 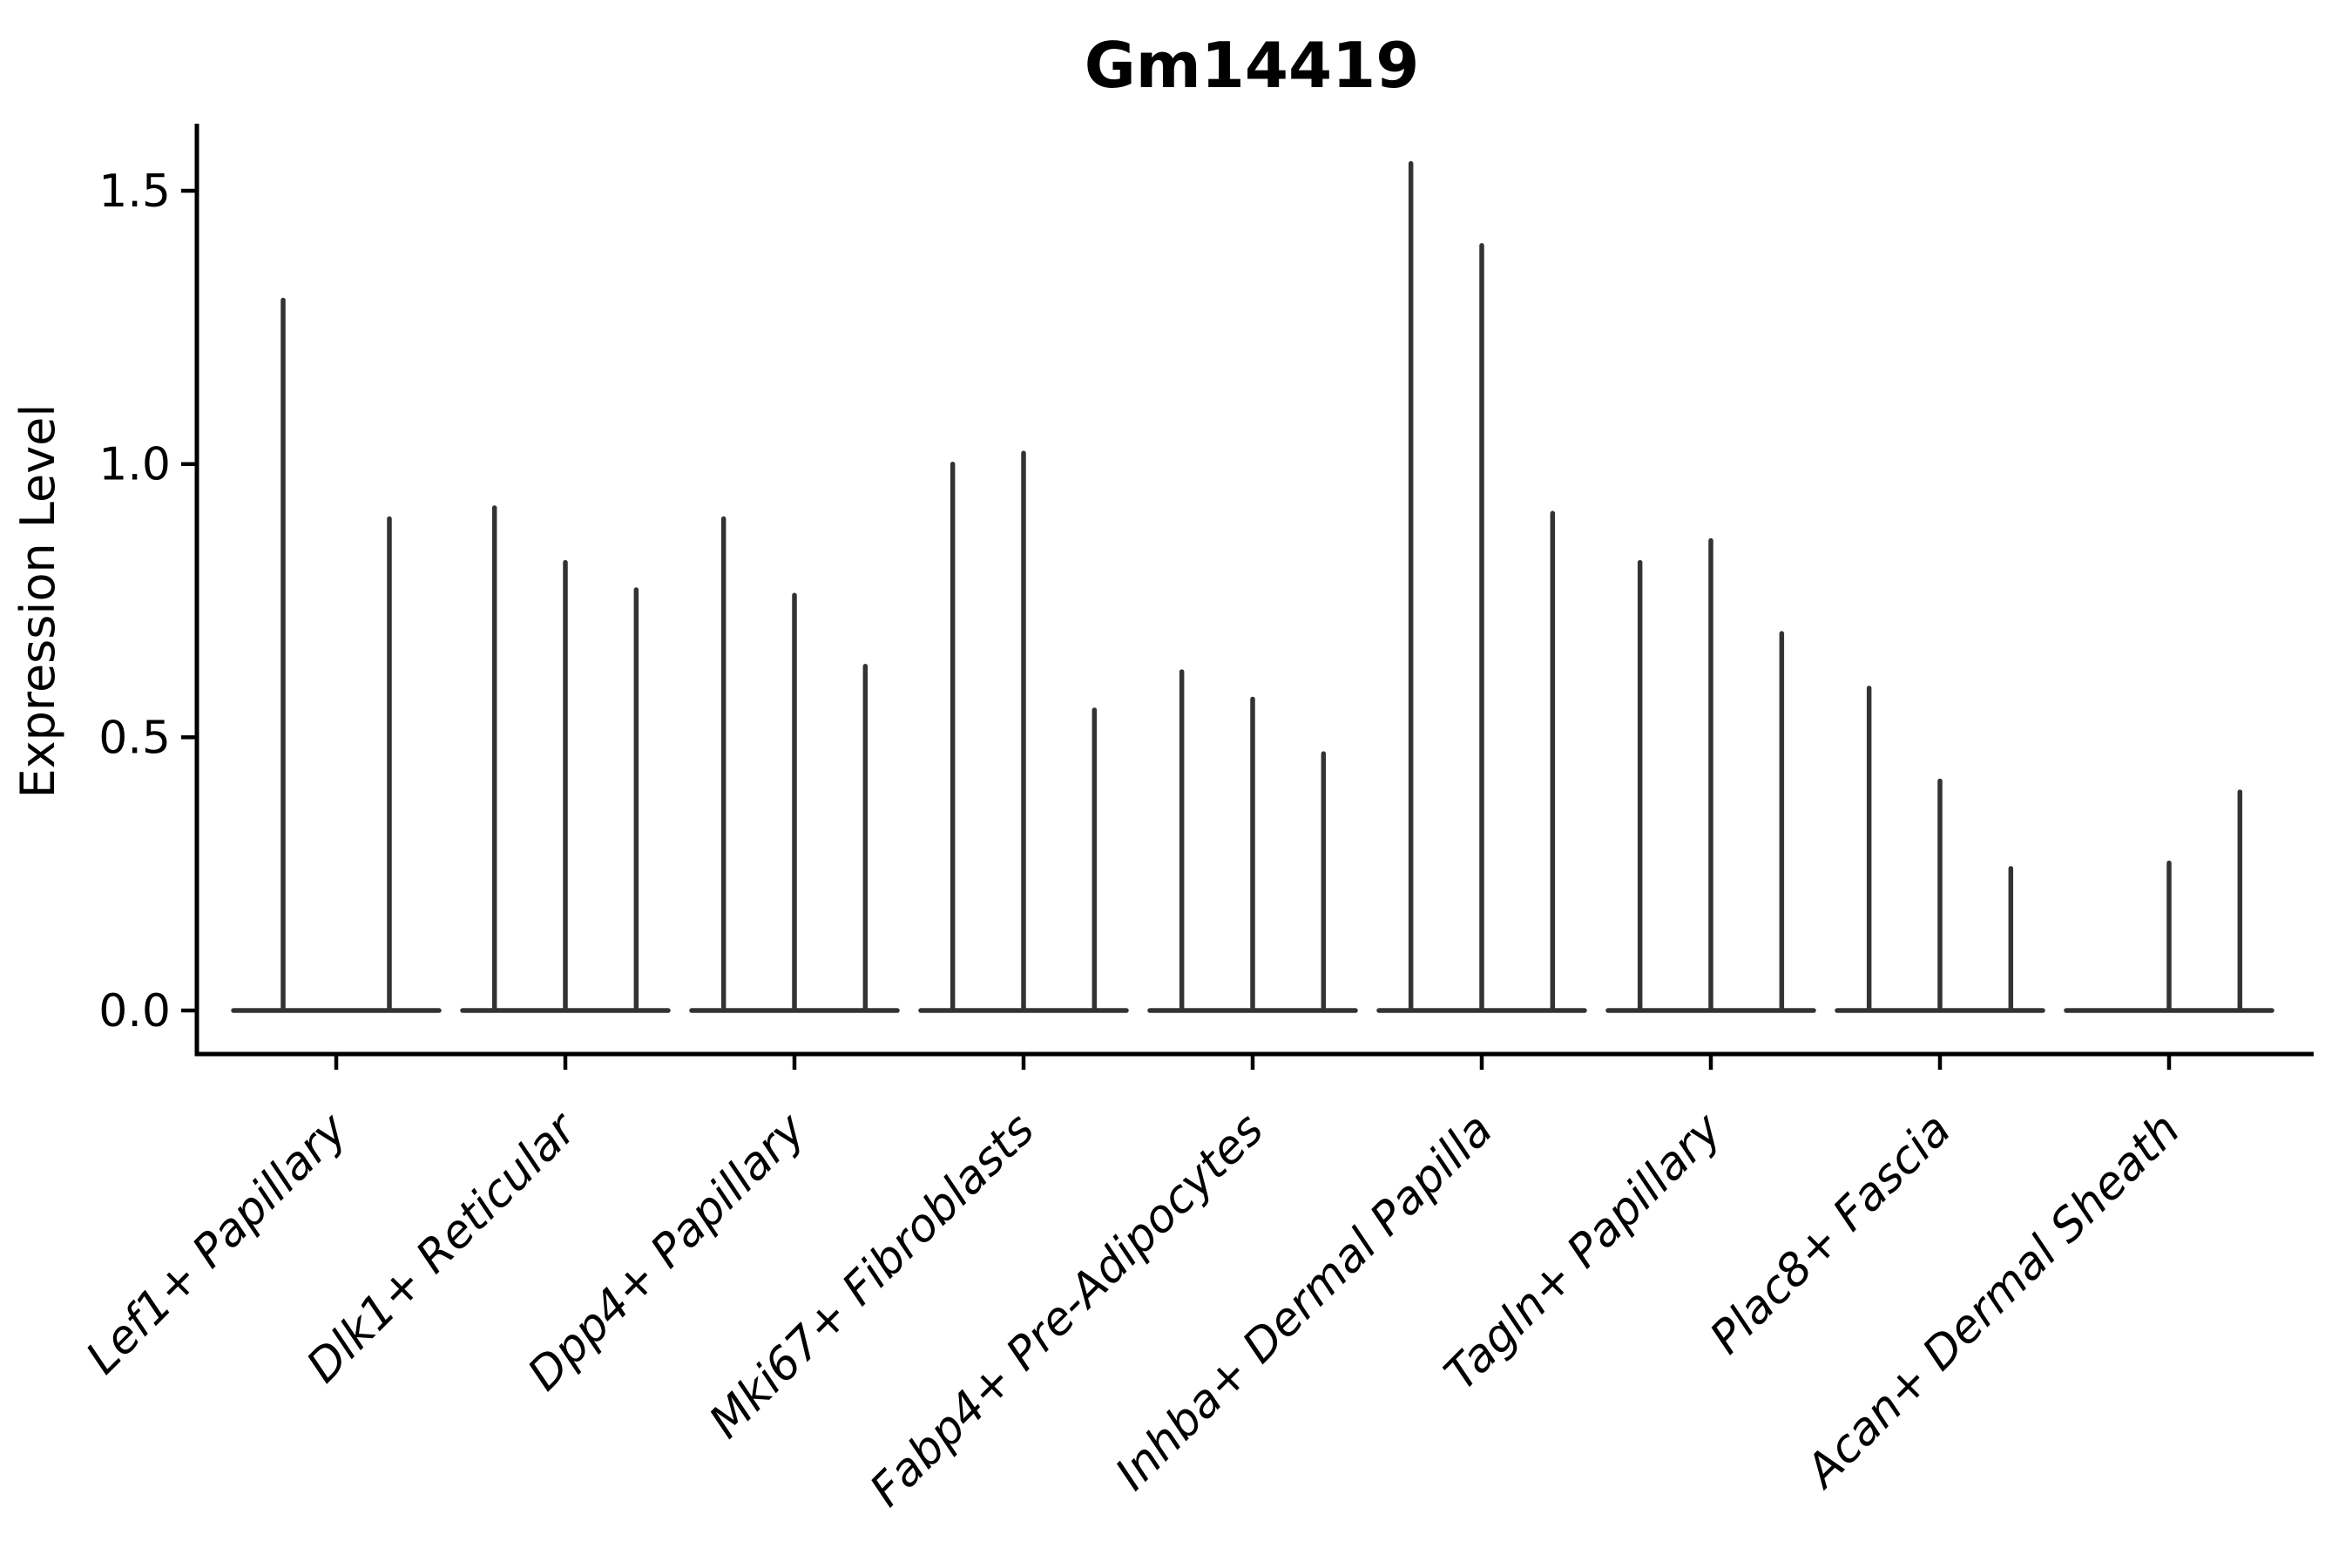 What do you see at coordinates (134, 465) in the screenshot?
I see `y-tick-label: 1.0` at bounding box center [134, 465].